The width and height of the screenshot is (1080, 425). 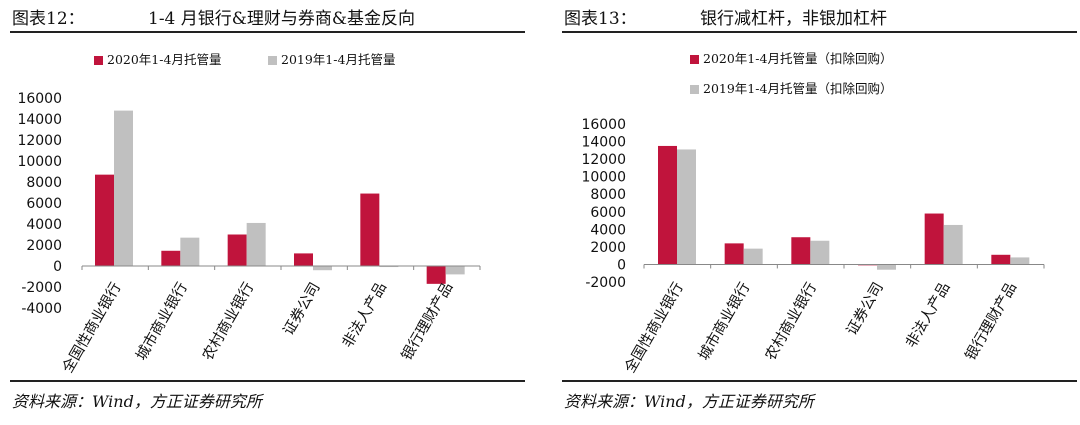 What do you see at coordinates (44, 183) in the screenshot?
I see `figure-12-y-tick-label: 8000` at bounding box center [44, 183].